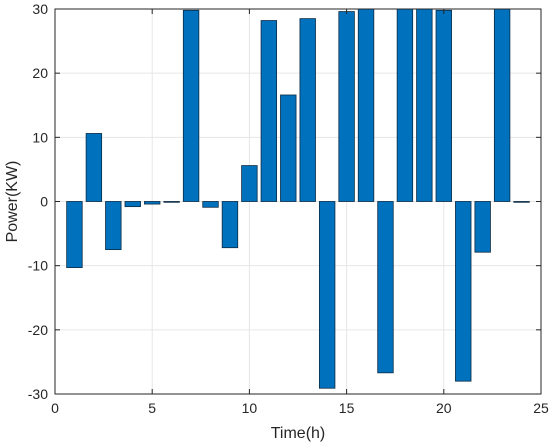 The height and width of the screenshot is (448, 550). I want to click on y-tick-label: 0, so click(44, 202).